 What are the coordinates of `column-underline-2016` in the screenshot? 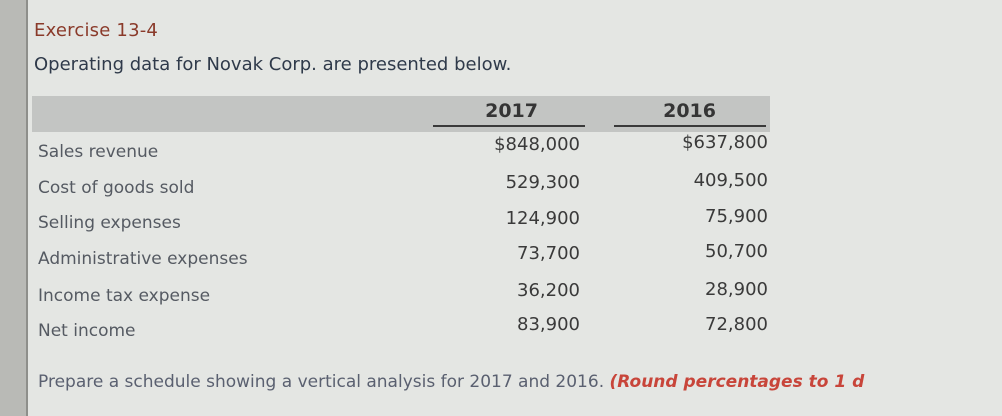 It's located at (690, 126).